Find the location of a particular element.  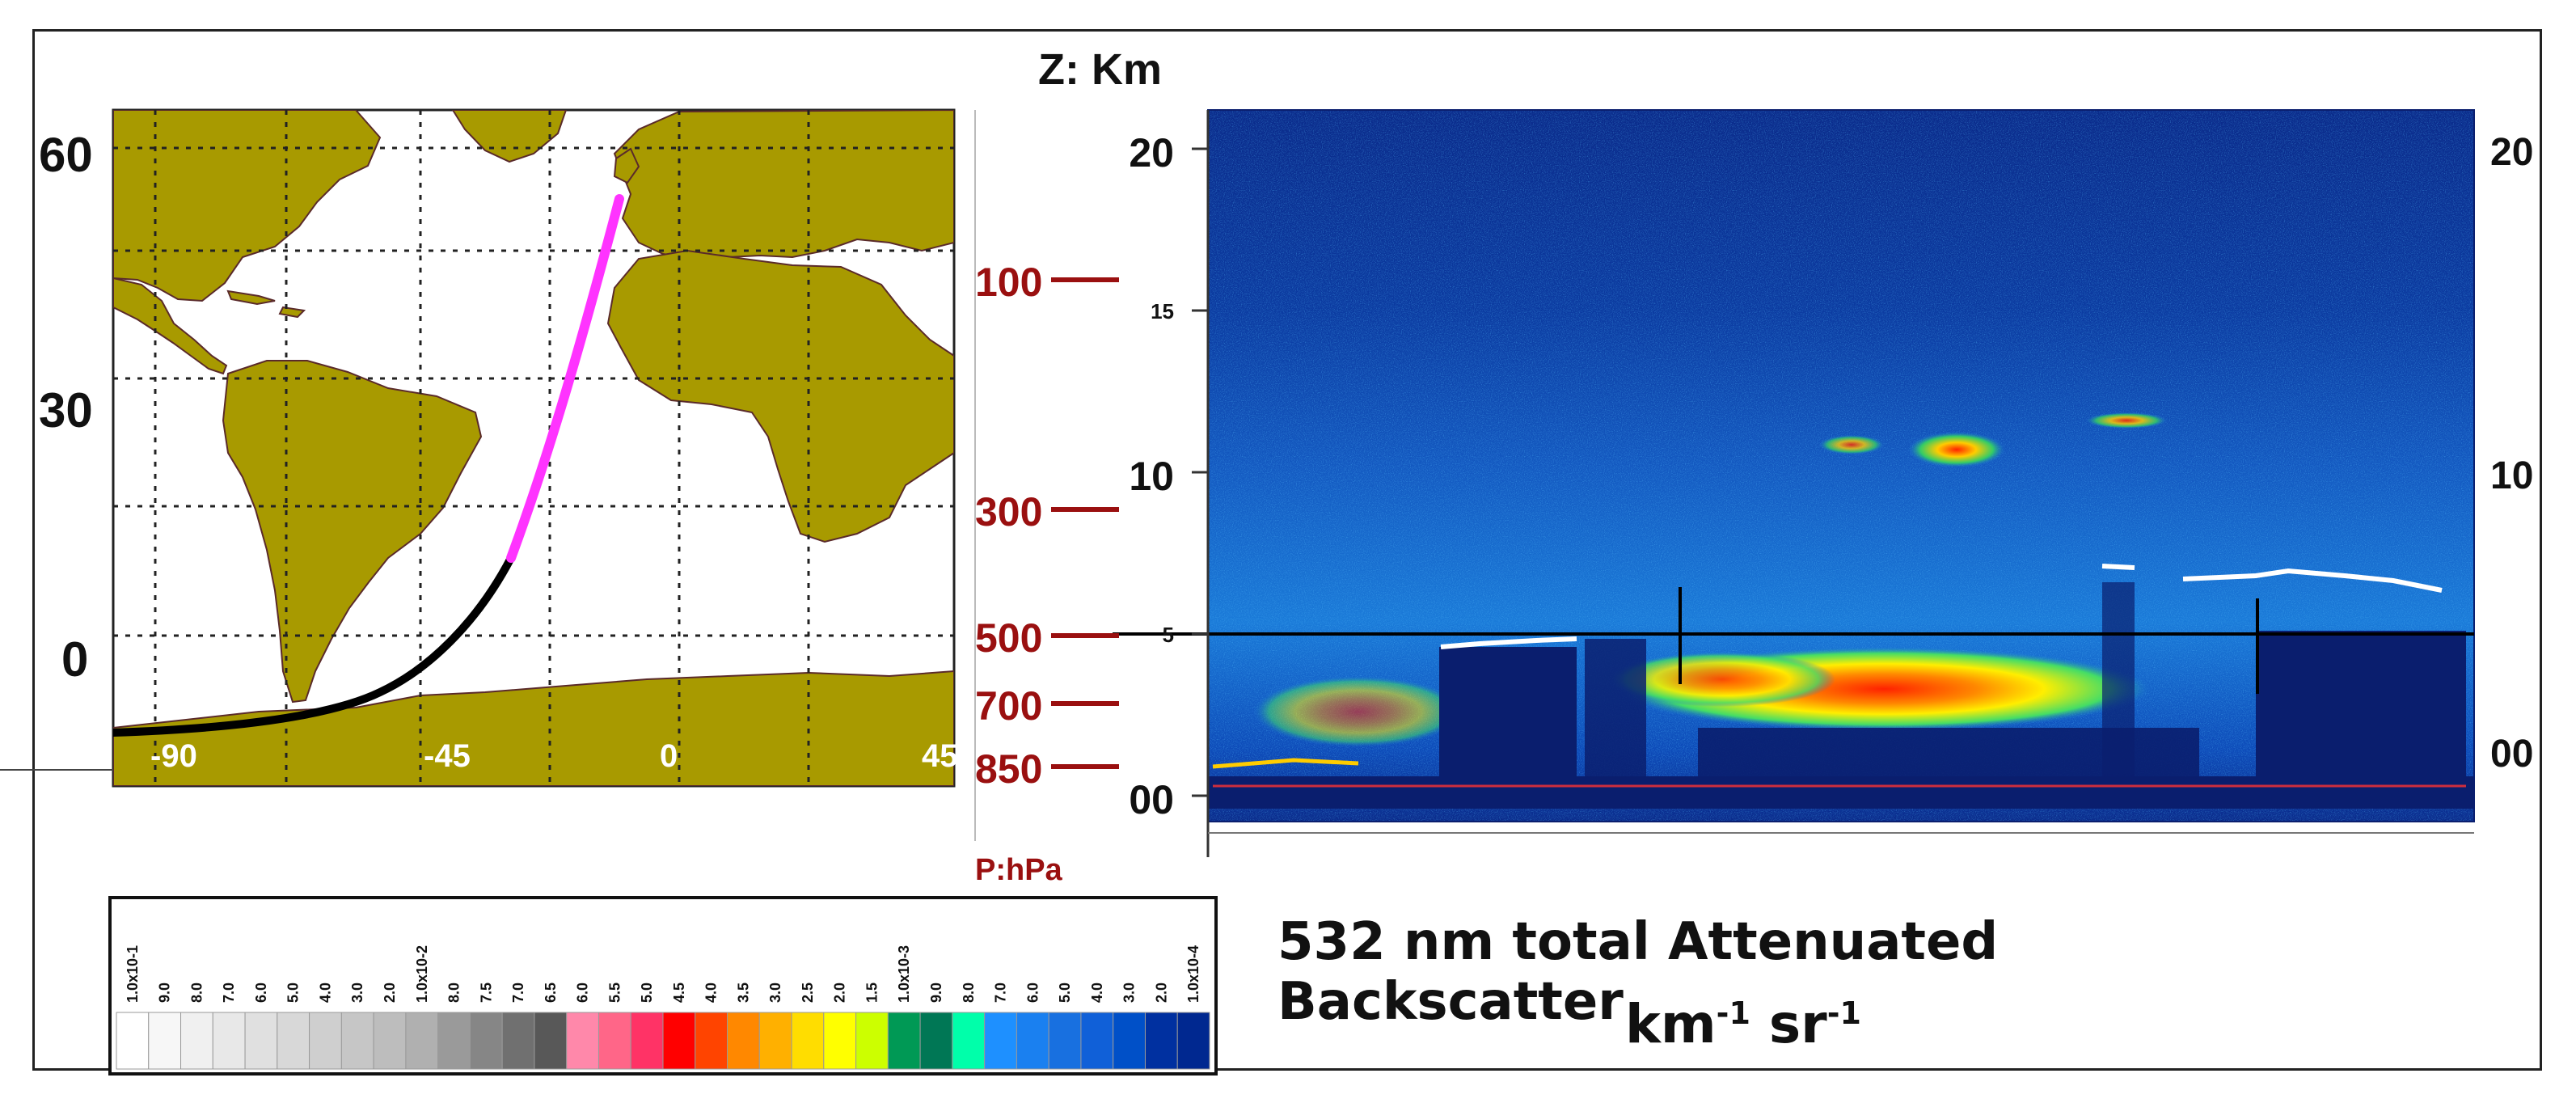

lon-tick-0: 0 is located at coordinates (669, 756).